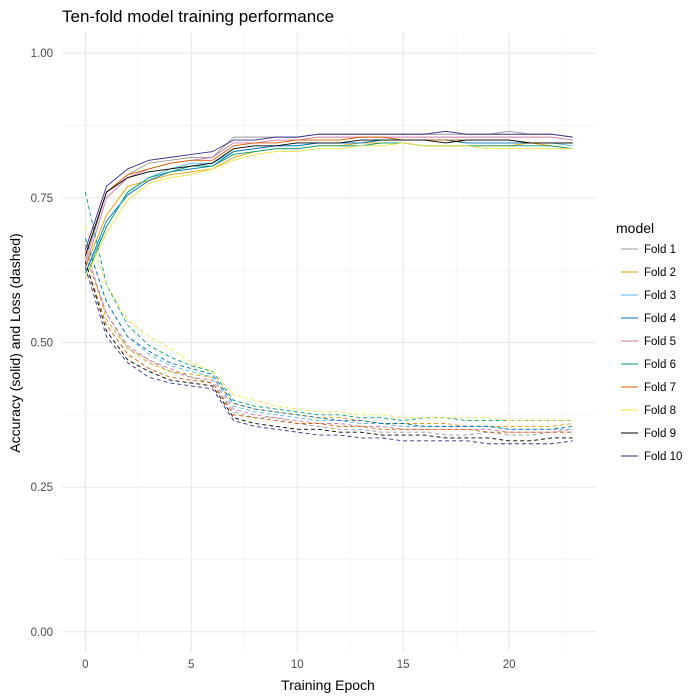 This screenshot has width=700, height=700. Describe the element at coordinates (42, 488) in the screenshot. I see `y-tick-label: 0.25` at that location.